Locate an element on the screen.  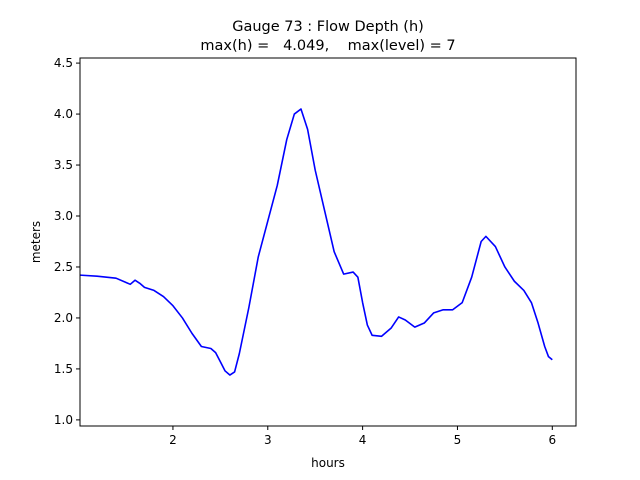
y-tick-label: 1.0 is located at coordinates (63, 420).